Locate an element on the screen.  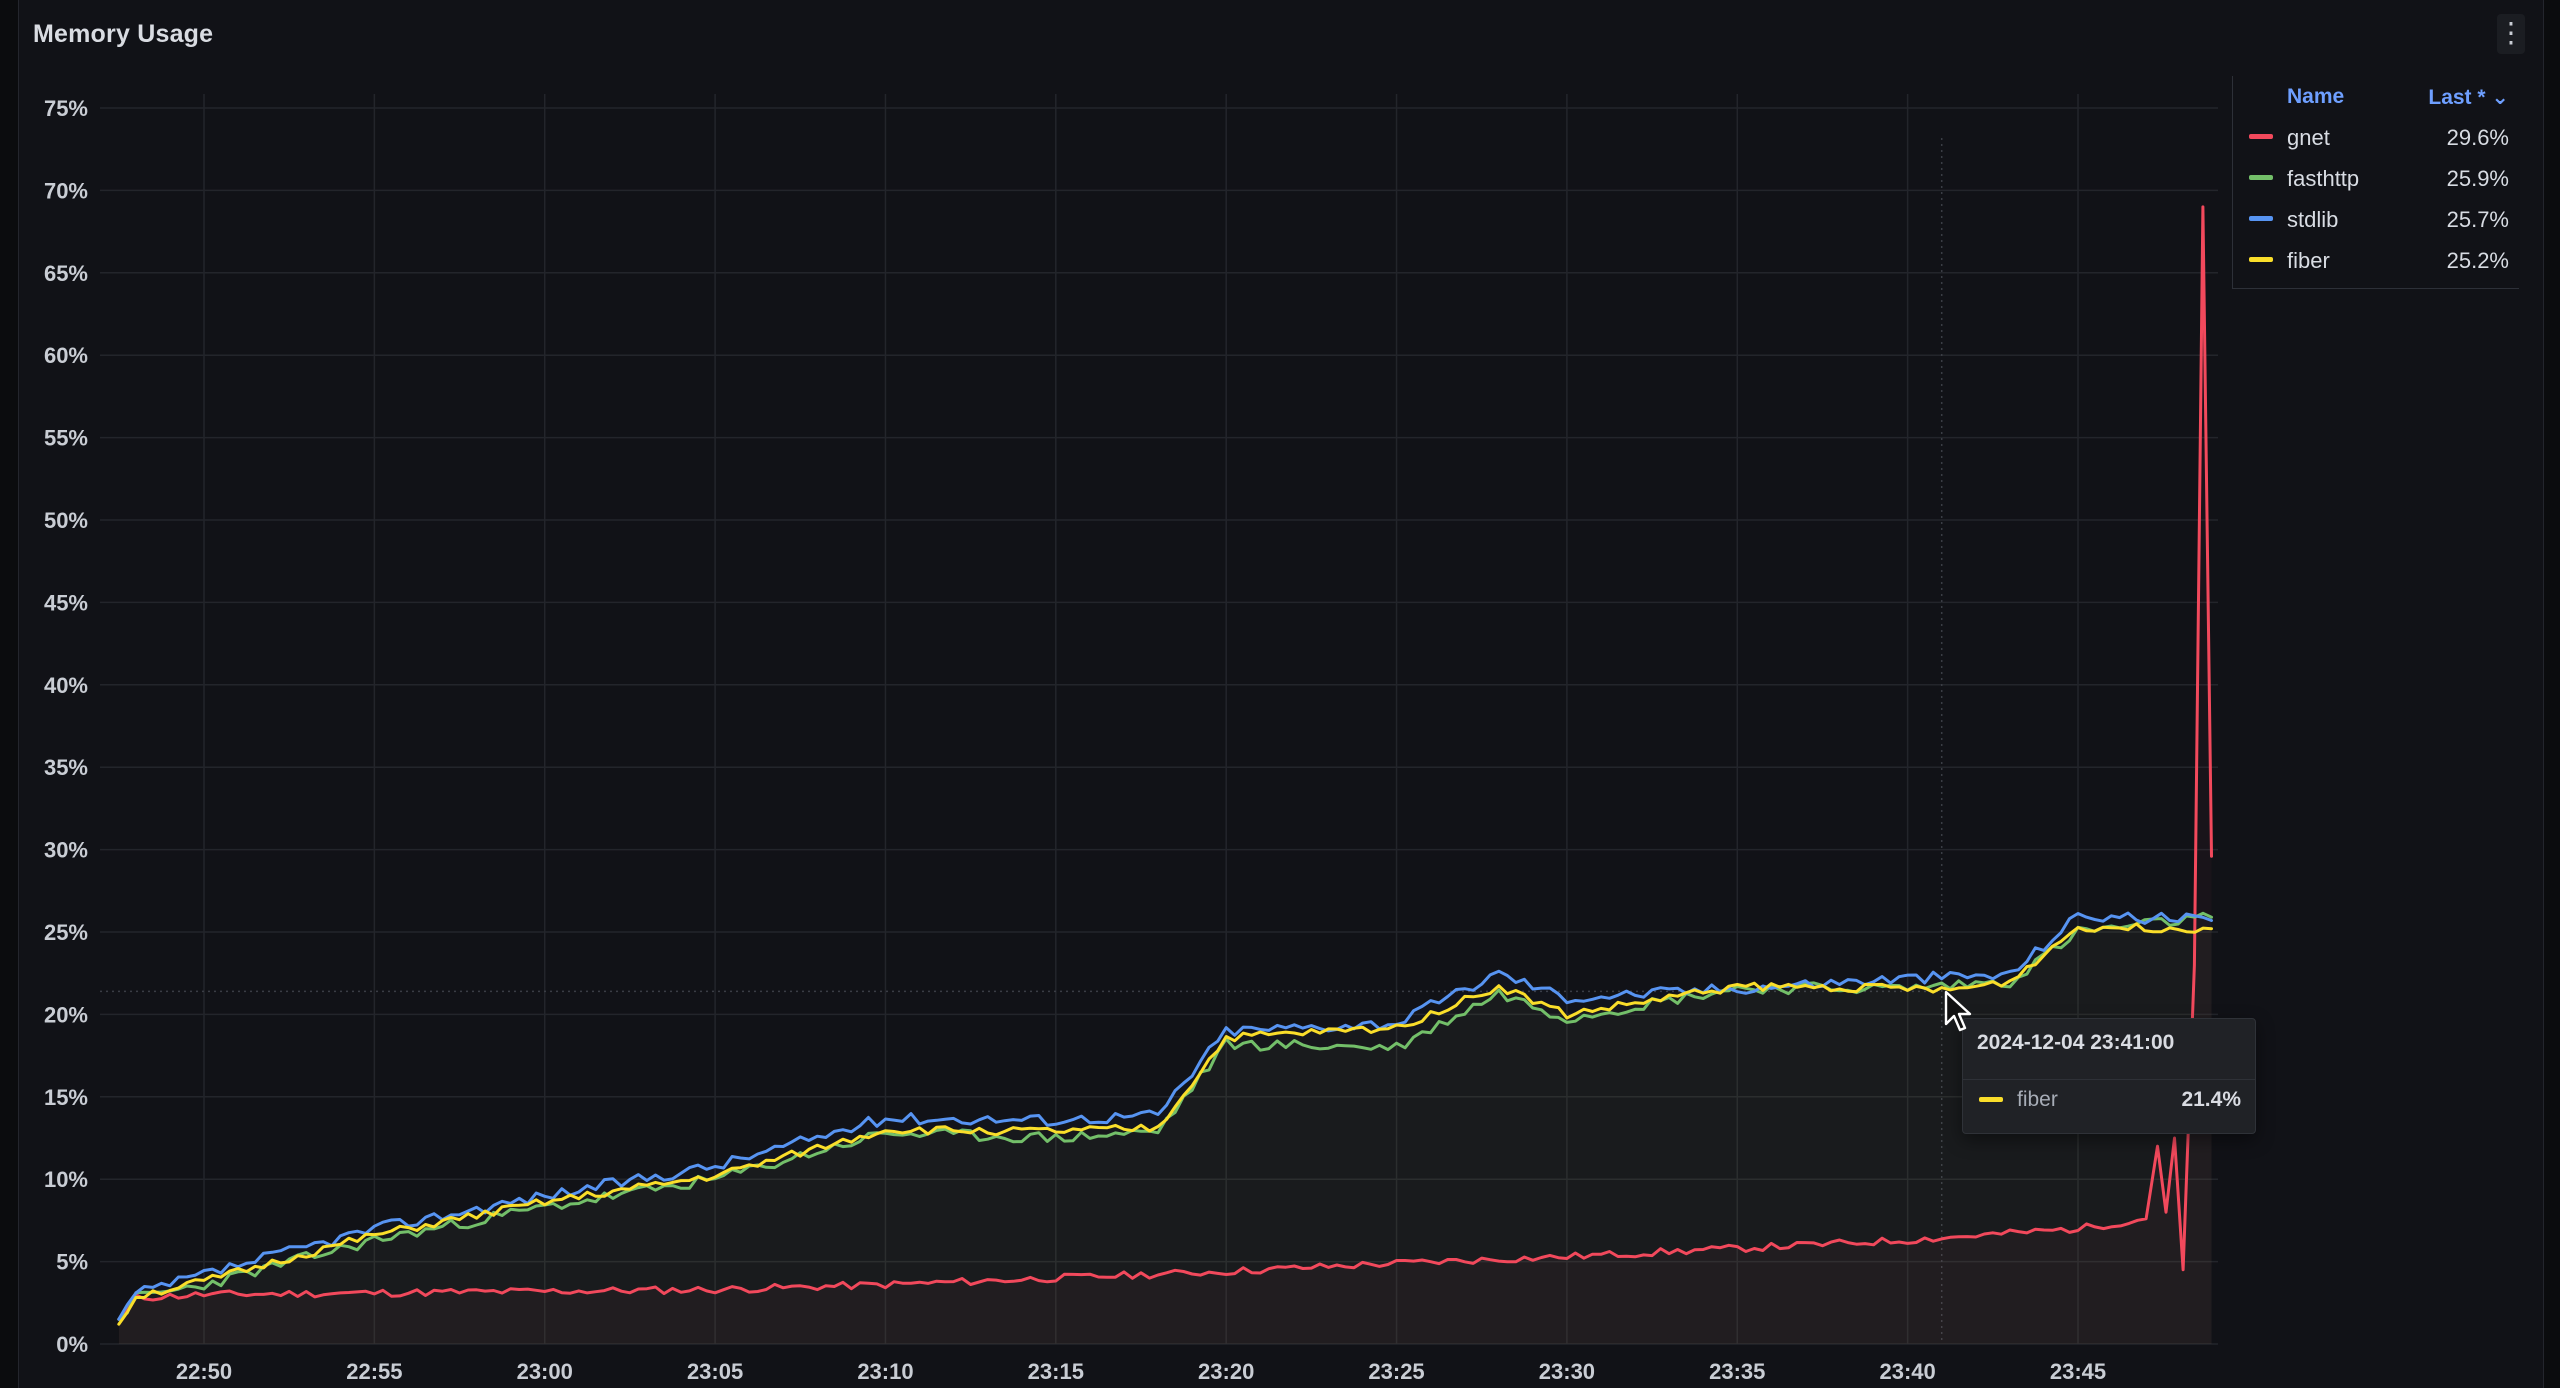
legend-label: stdlib is located at coordinates (2313, 219).